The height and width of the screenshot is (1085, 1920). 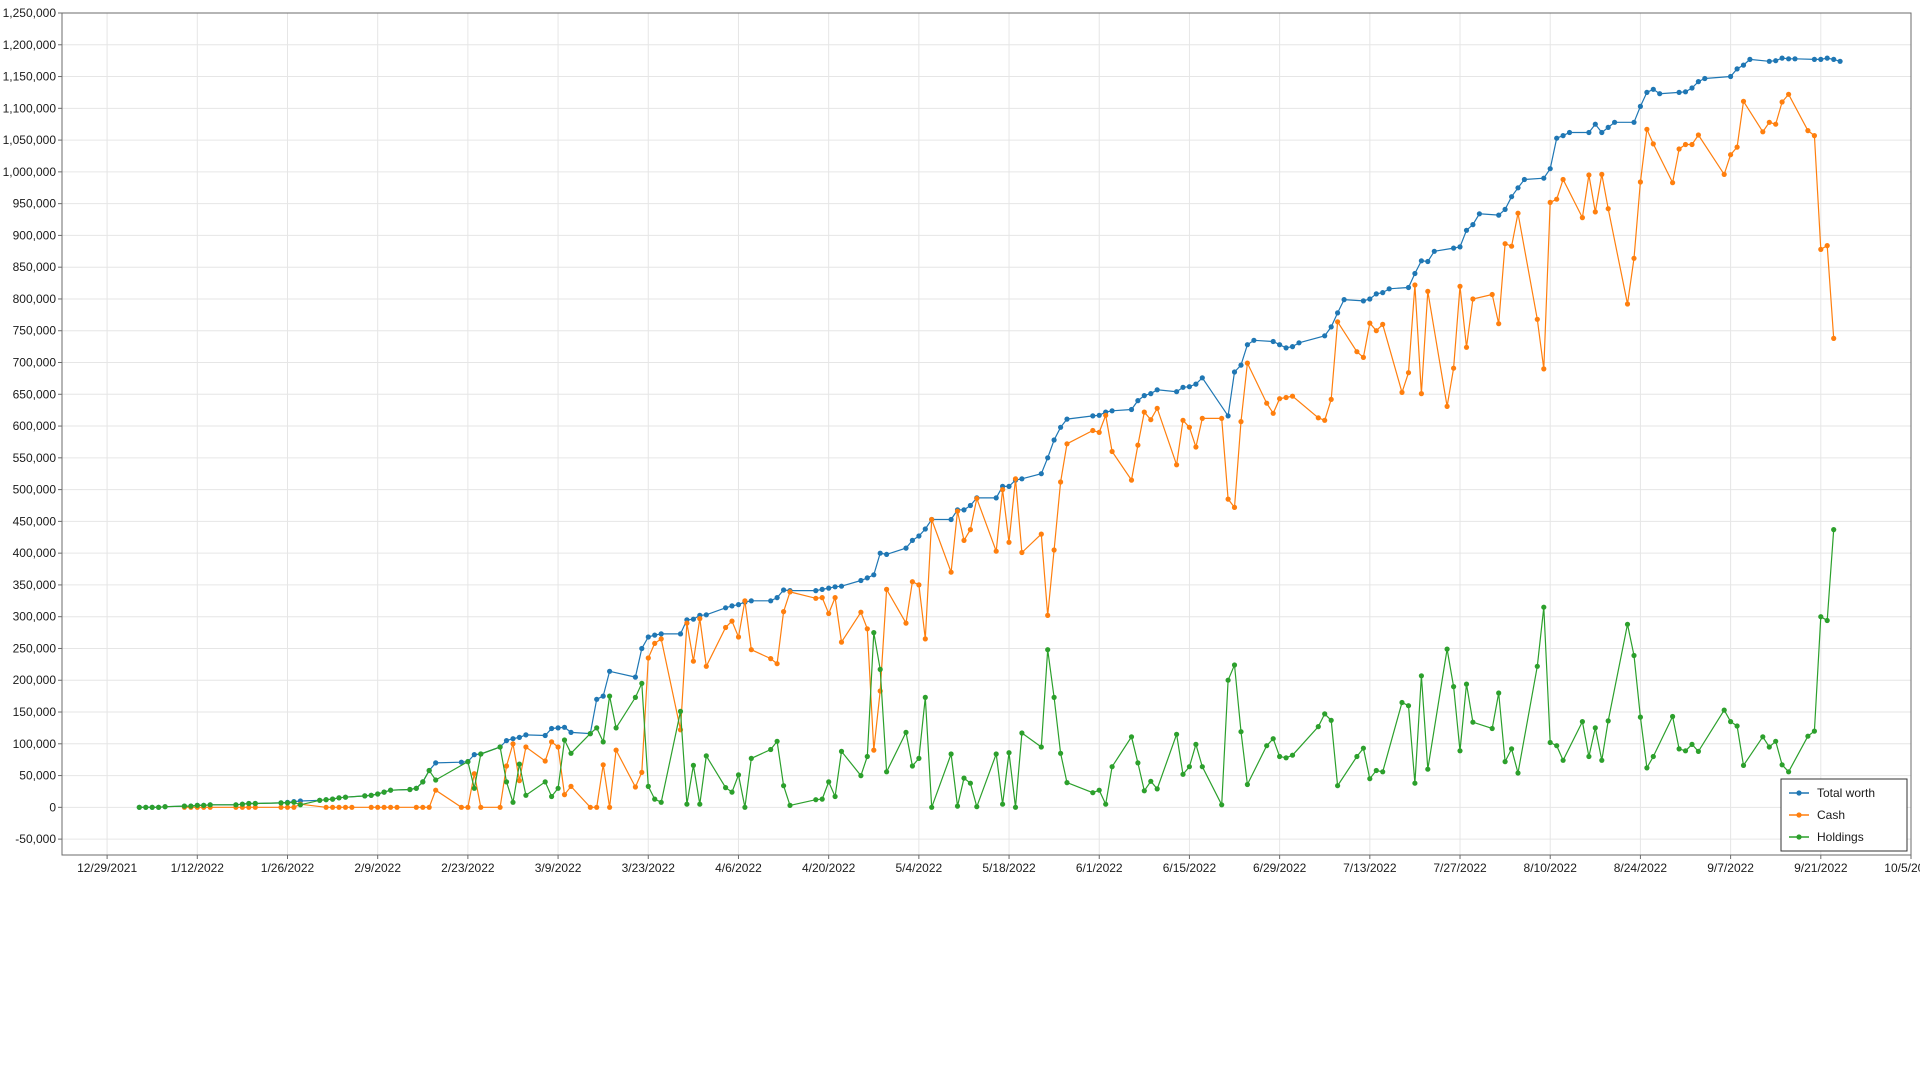 I want to click on legend-item-holdings: Holdings, so click(x=1826, y=837).